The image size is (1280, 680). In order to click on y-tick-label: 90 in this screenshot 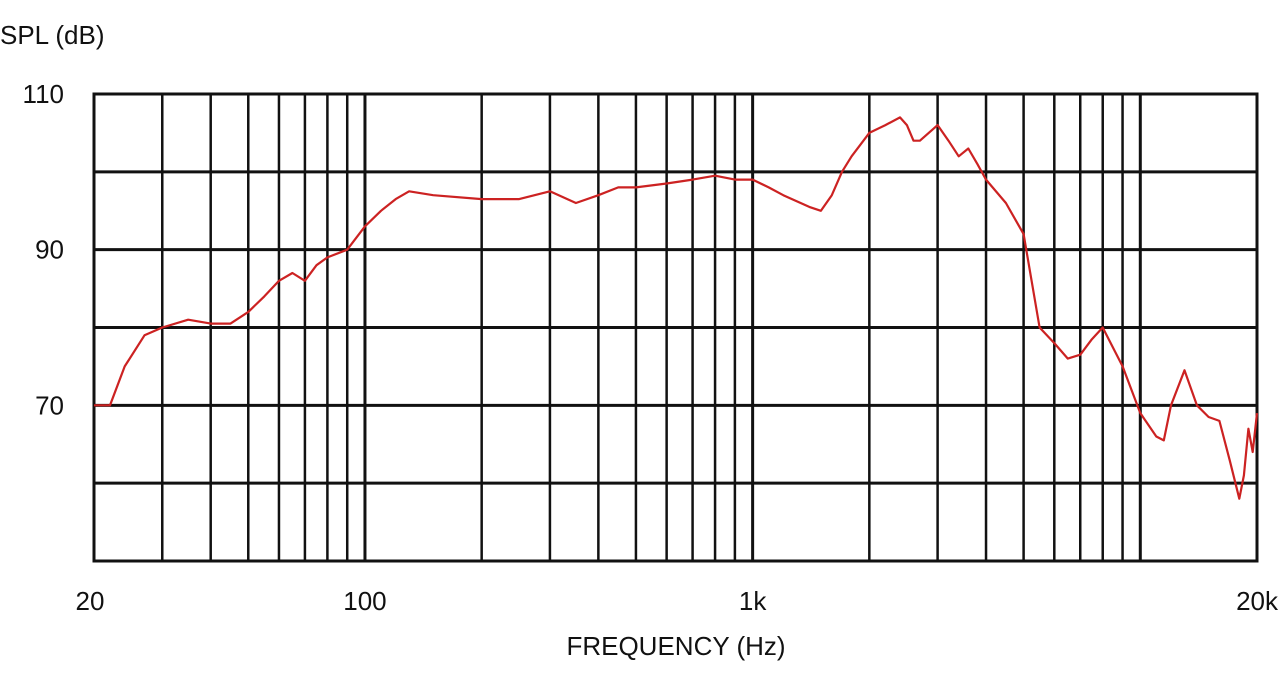, I will do `click(49, 250)`.